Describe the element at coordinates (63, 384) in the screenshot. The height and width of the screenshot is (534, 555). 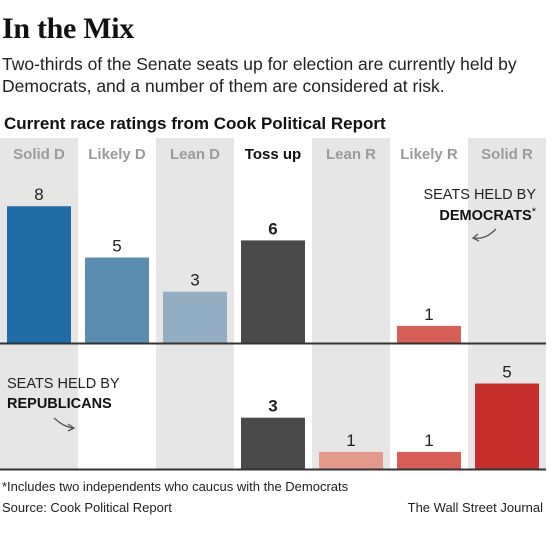
I see `series-label-republicans-prefix: SEATS HELD BY` at that location.